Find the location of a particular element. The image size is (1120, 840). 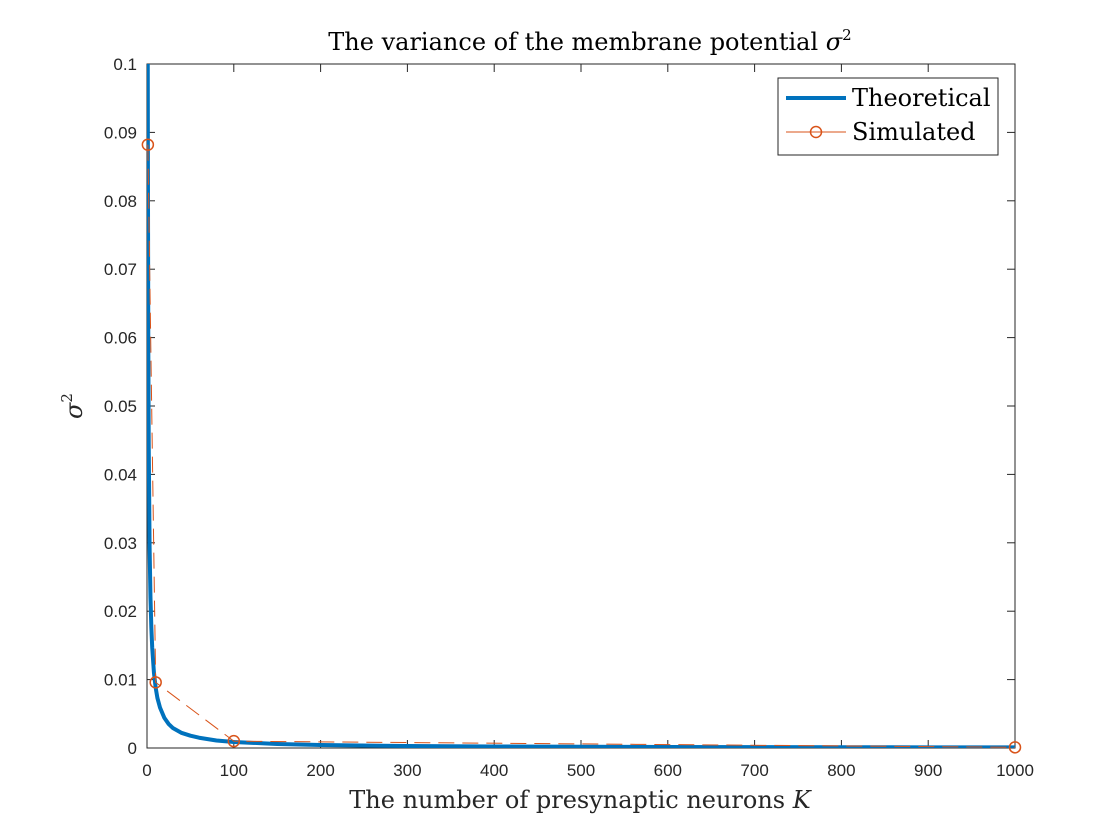

x-axis-label-symbol: K is located at coordinates (802, 800).